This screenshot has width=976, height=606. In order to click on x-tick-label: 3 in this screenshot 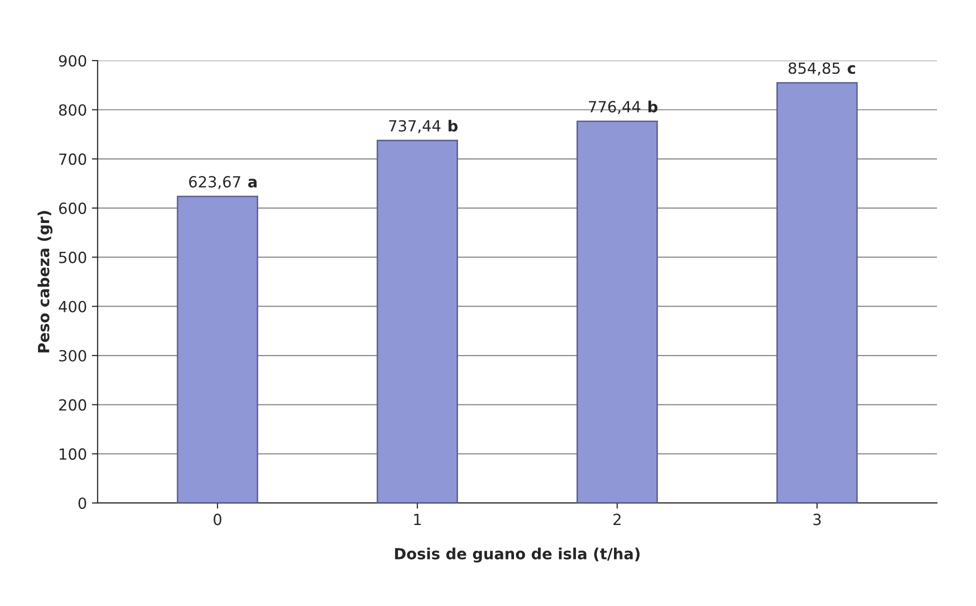, I will do `click(817, 520)`.